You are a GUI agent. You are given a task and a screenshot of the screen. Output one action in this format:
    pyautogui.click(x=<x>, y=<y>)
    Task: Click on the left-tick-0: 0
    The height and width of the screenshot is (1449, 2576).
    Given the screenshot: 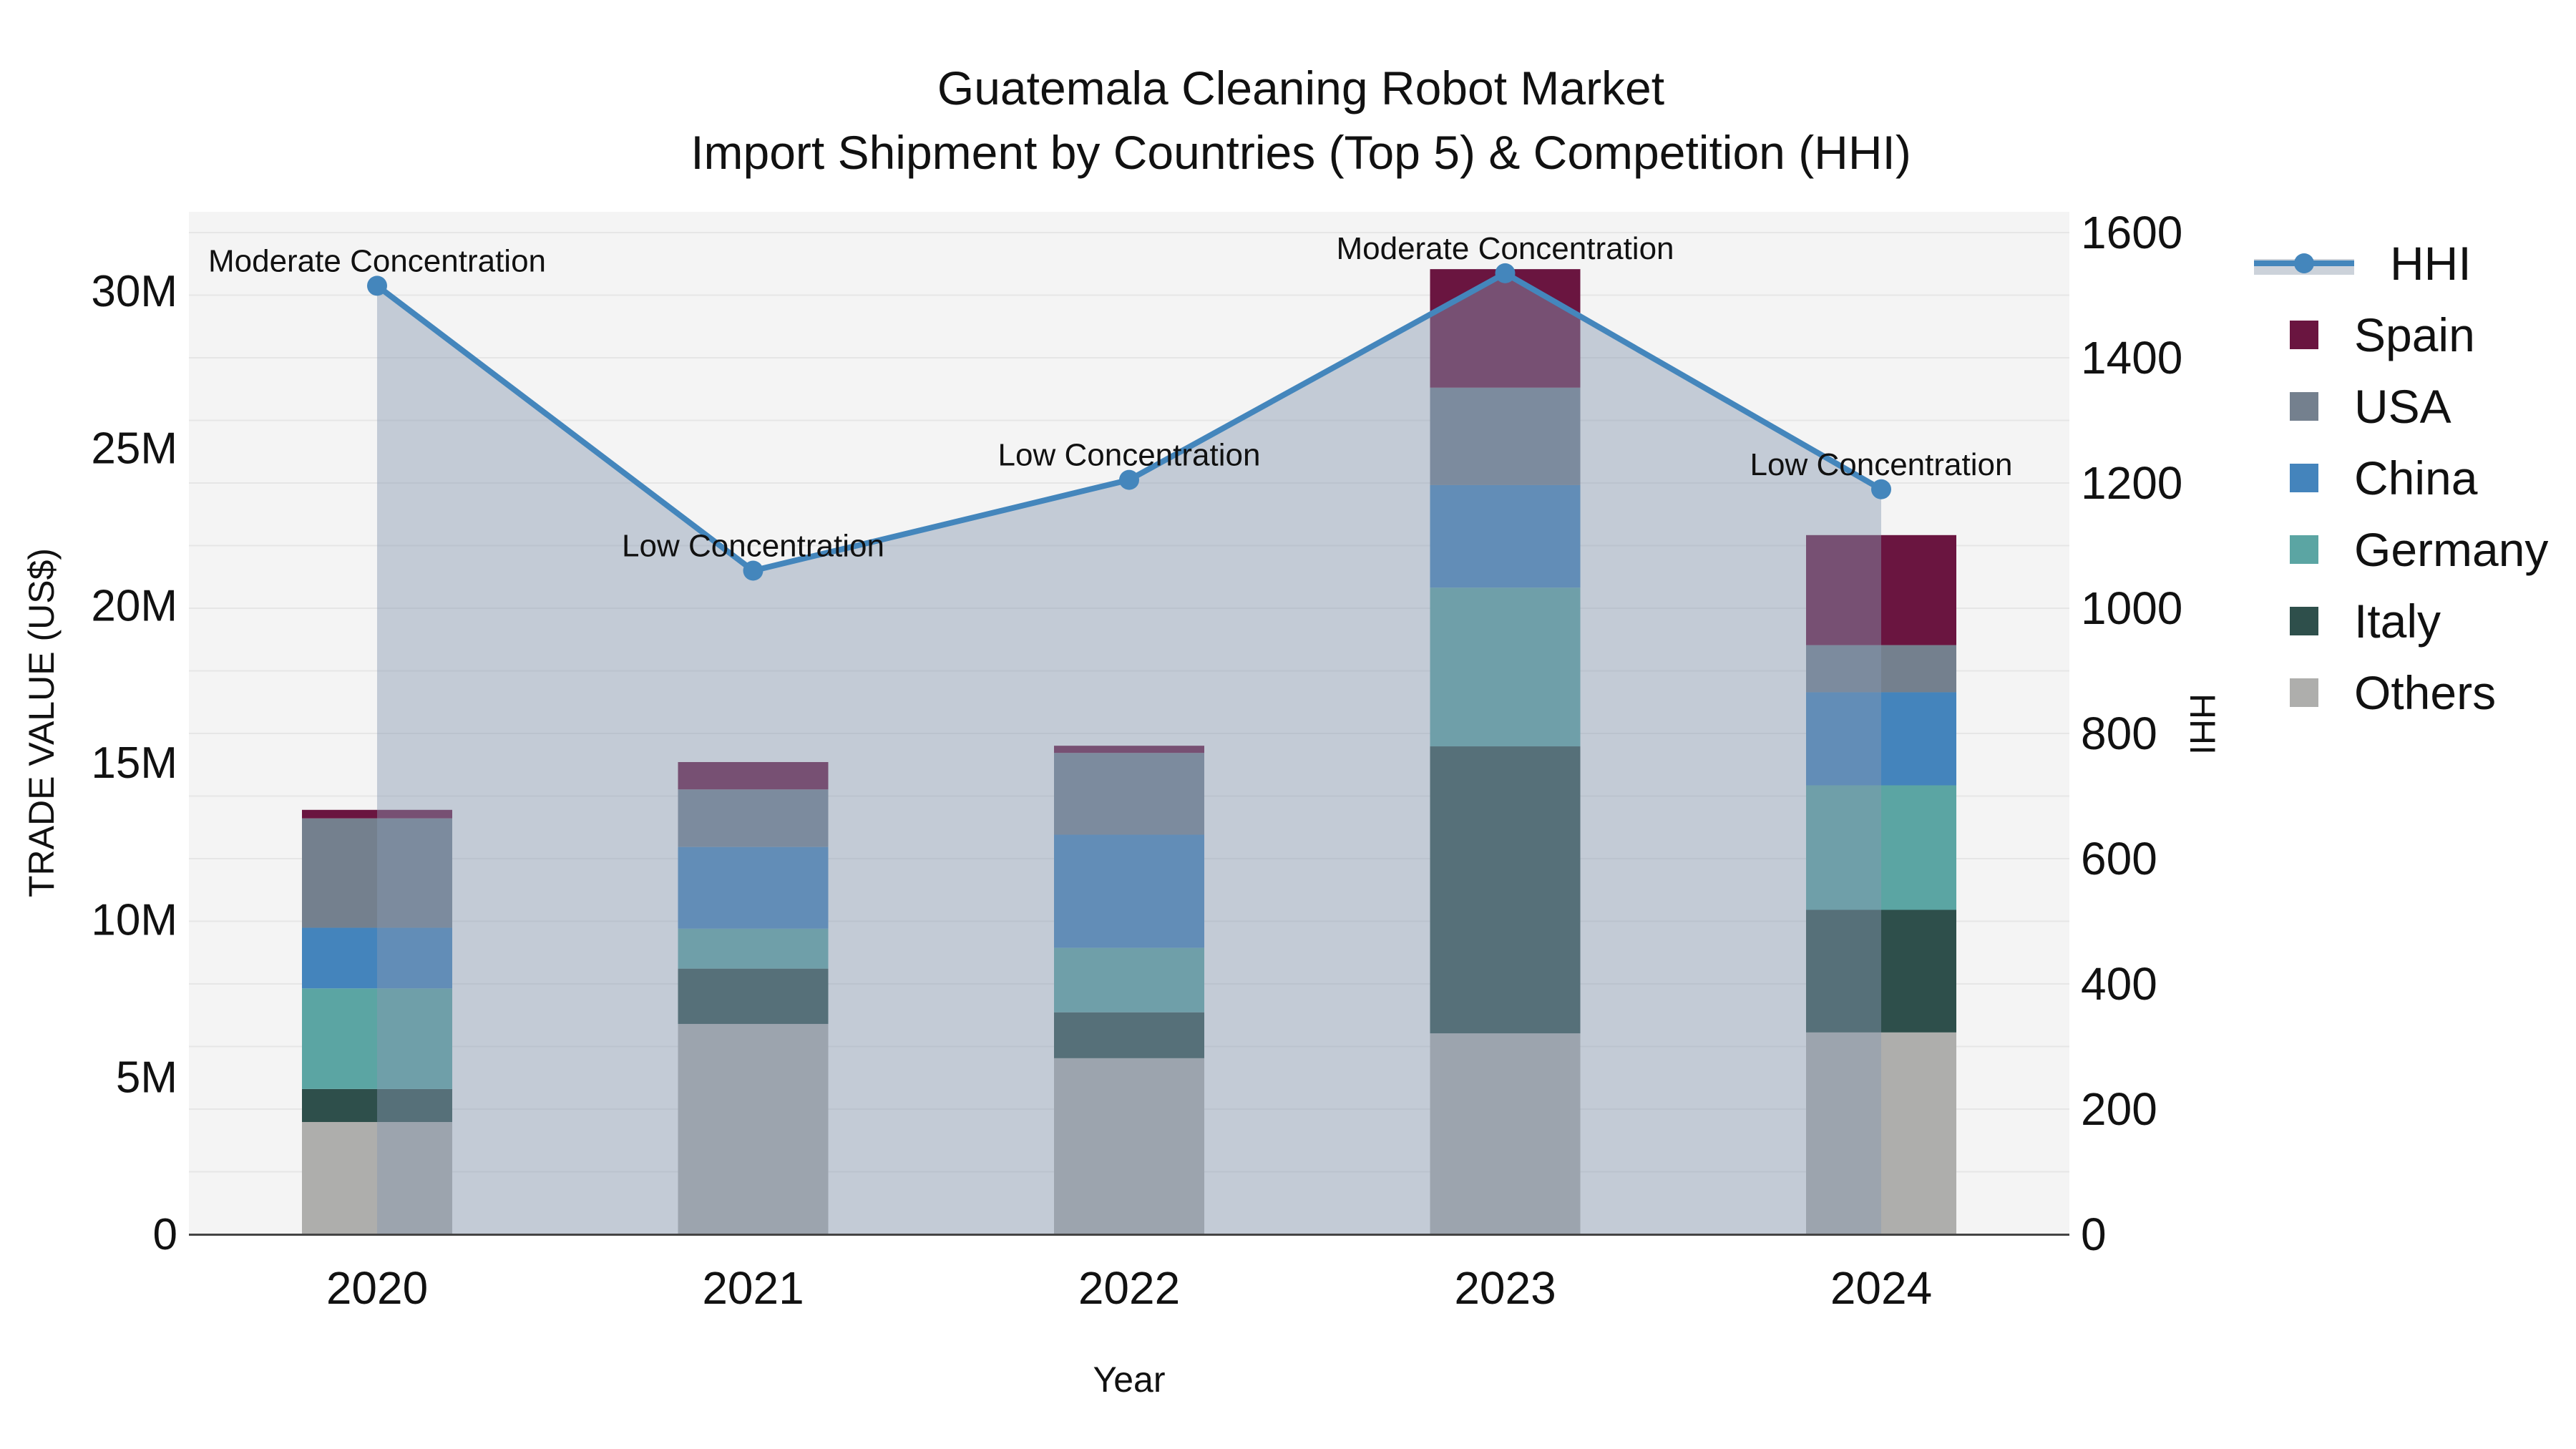 What is the action you would take?
    pyautogui.click(x=165, y=1234)
    